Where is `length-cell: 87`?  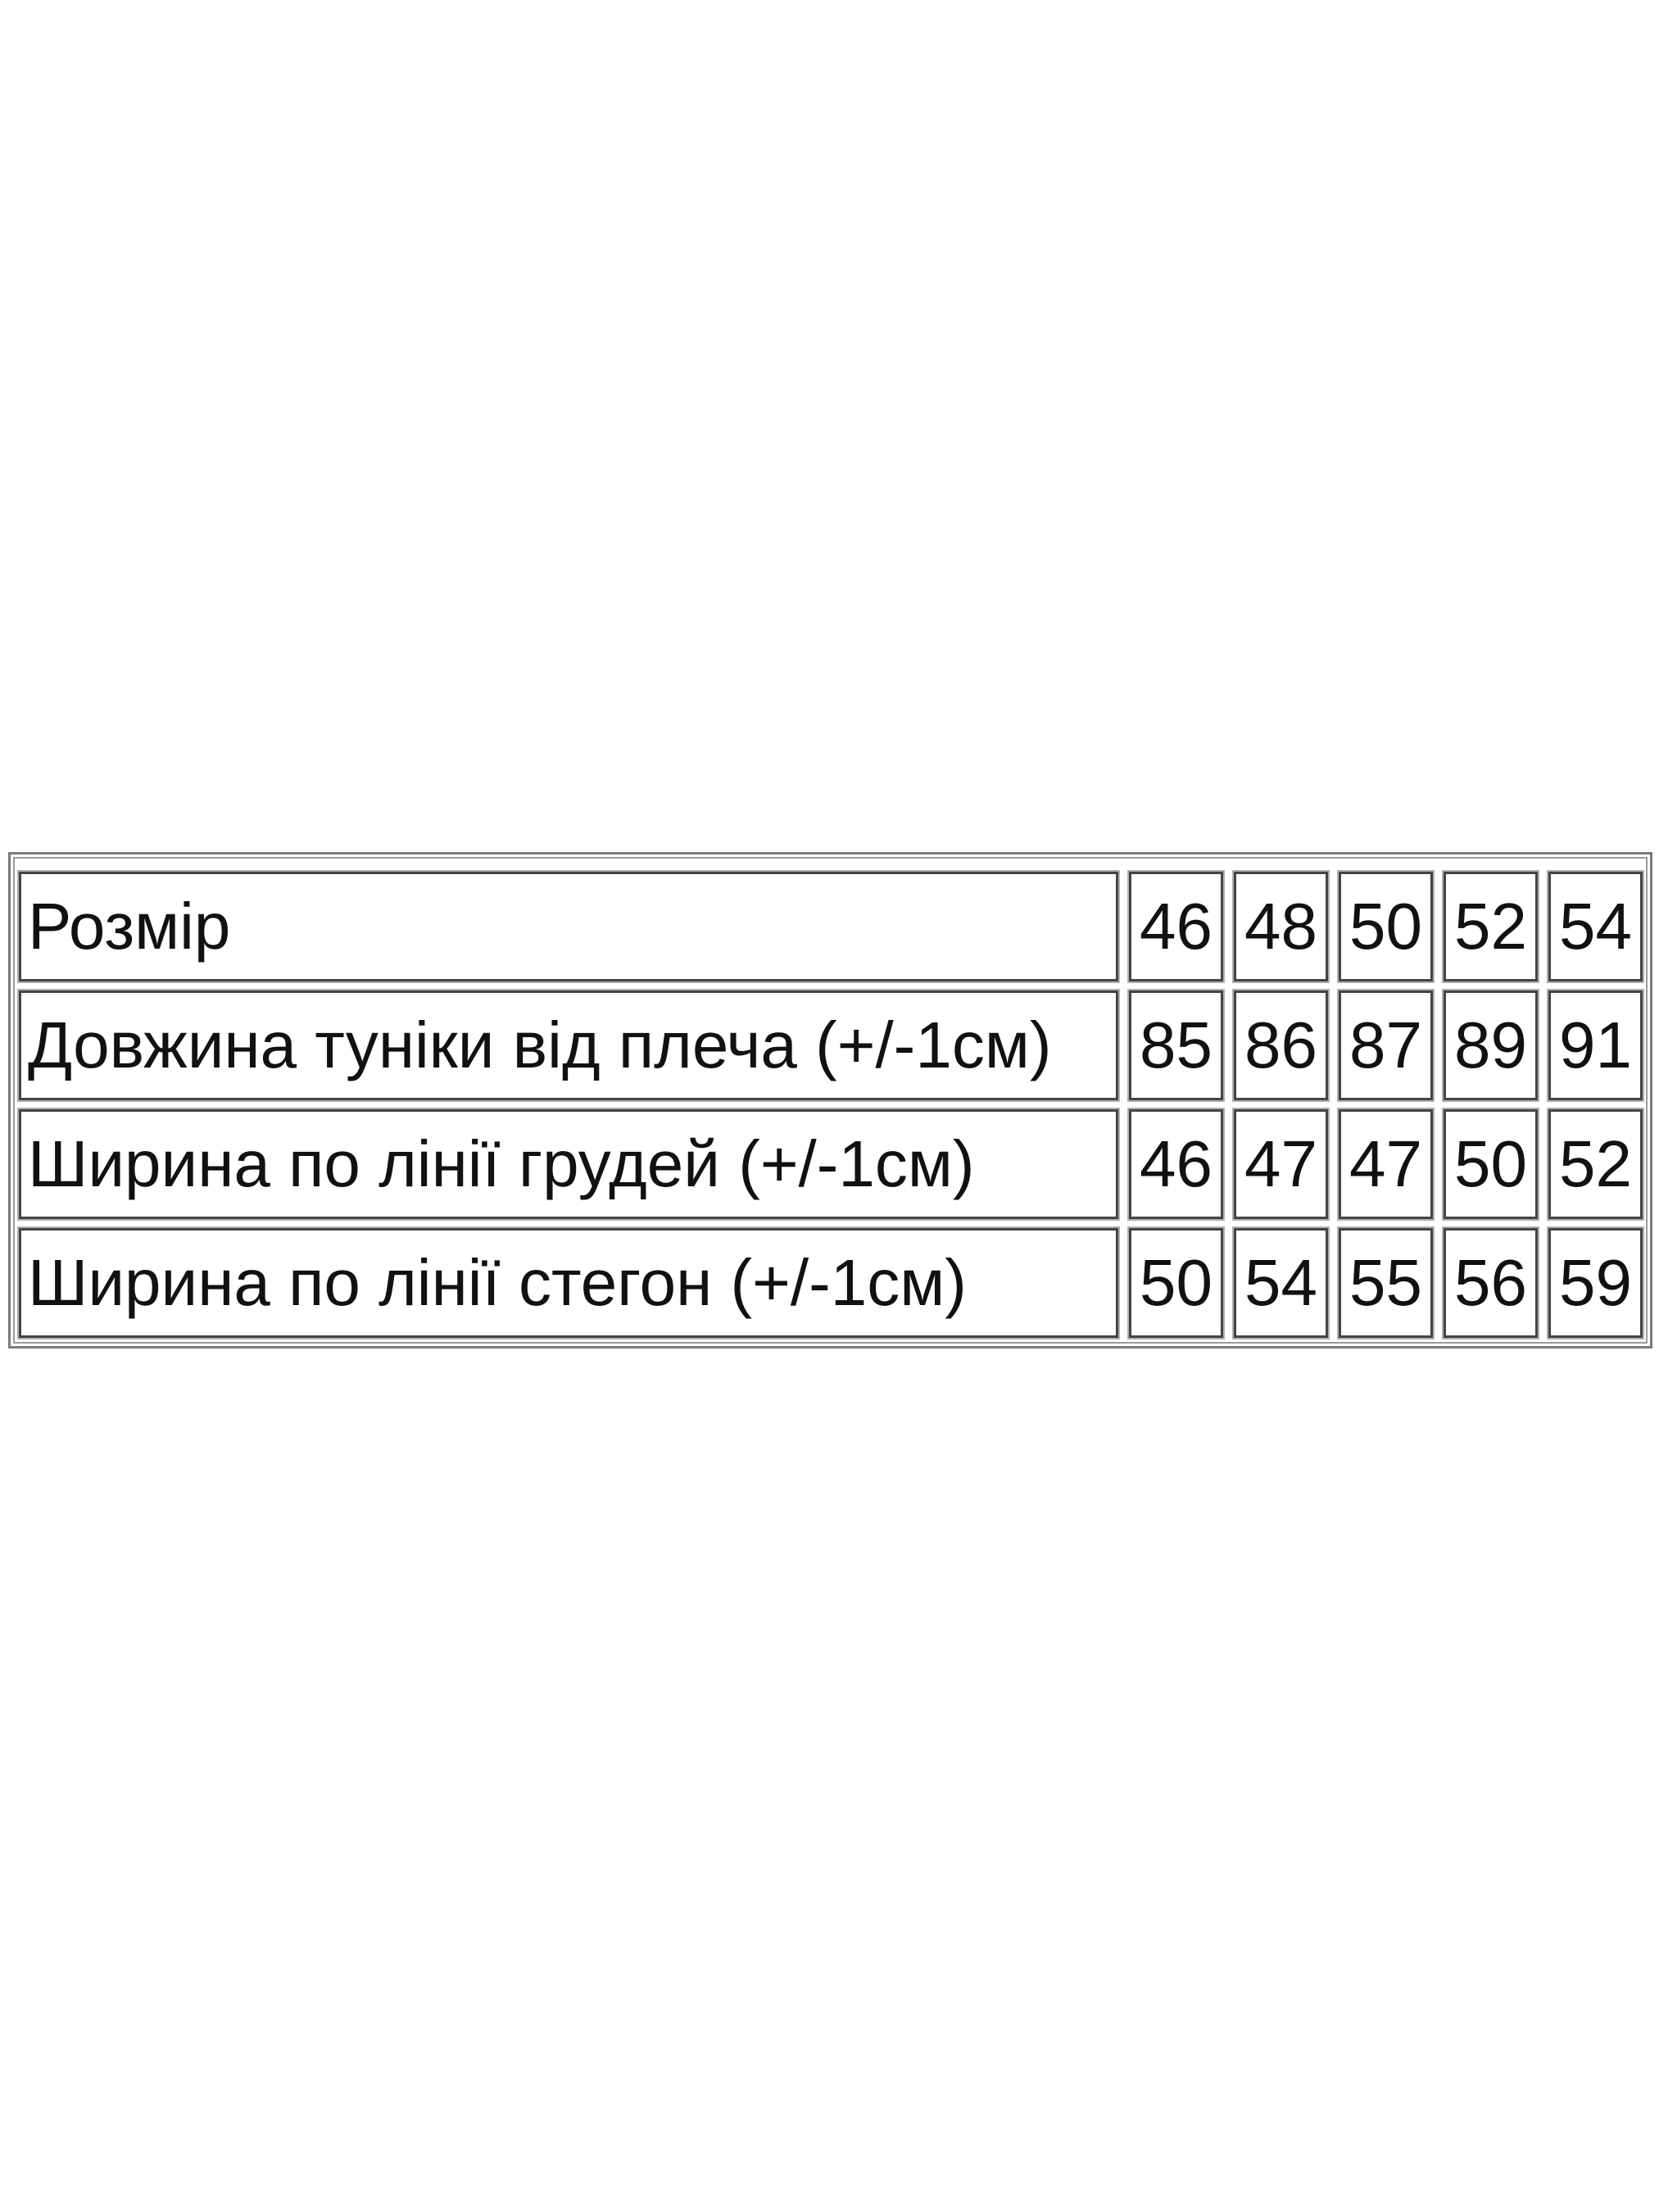
length-cell: 87 is located at coordinates (1386, 1045).